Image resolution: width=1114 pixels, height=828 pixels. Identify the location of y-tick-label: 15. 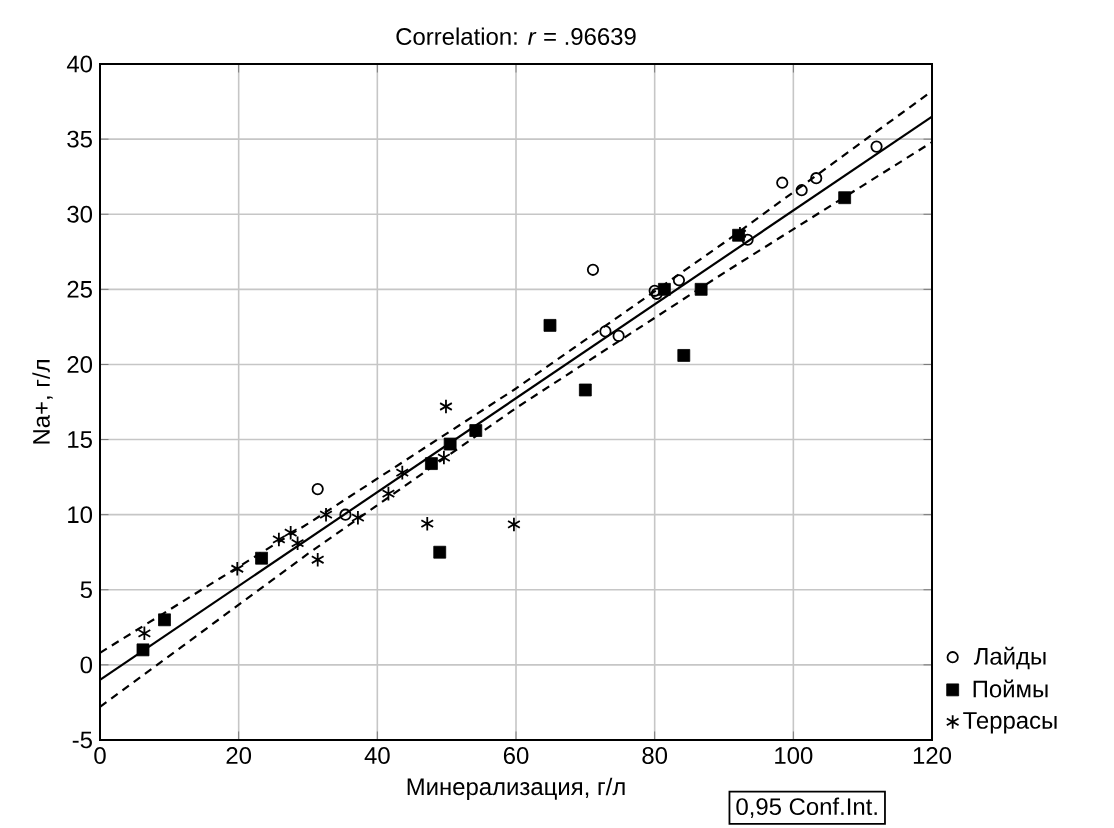
(80, 439).